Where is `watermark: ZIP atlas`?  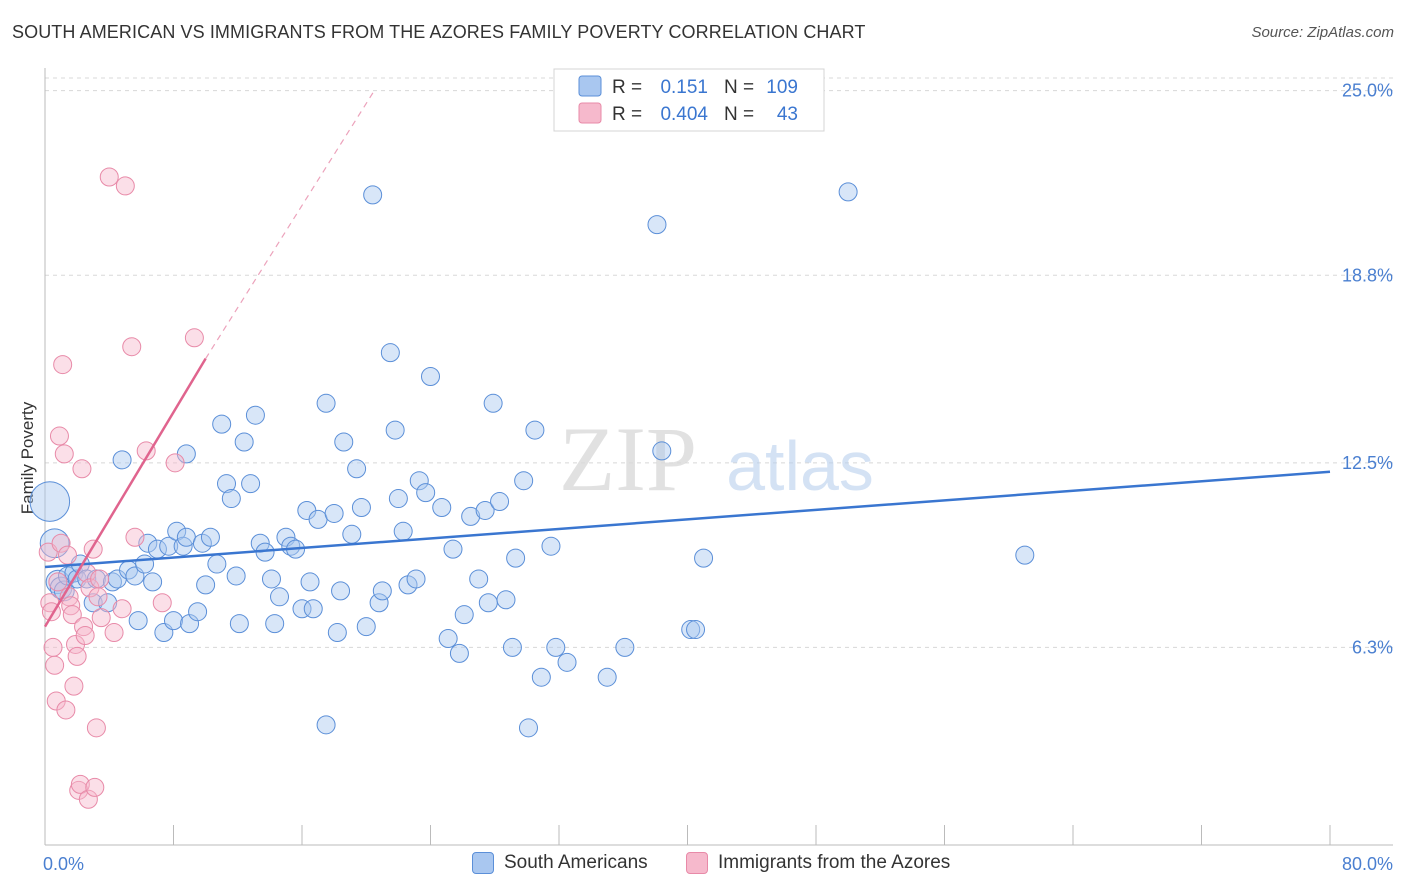
watermark: ZIP atlas is located at coordinates (716, 459).